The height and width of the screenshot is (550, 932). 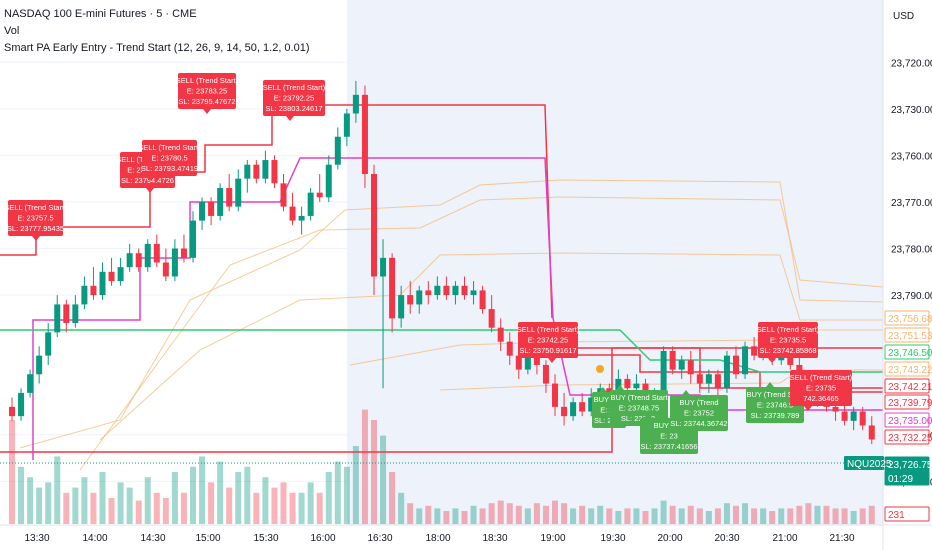 I want to click on volume-legend: Vol, so click(x=12, y=31).